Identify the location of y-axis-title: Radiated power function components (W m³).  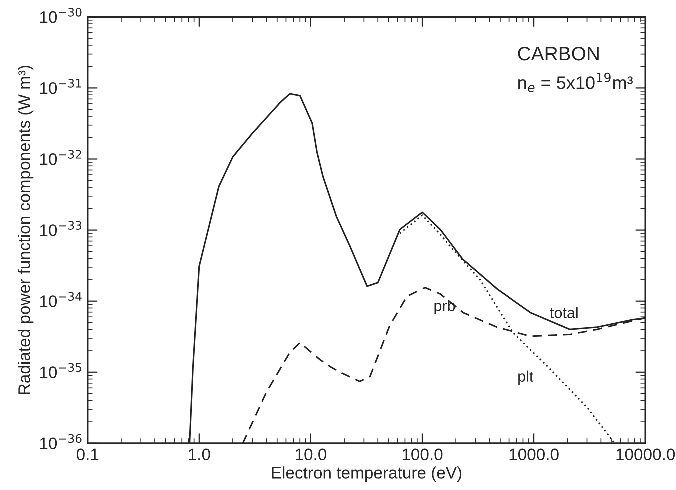
(26, 230).